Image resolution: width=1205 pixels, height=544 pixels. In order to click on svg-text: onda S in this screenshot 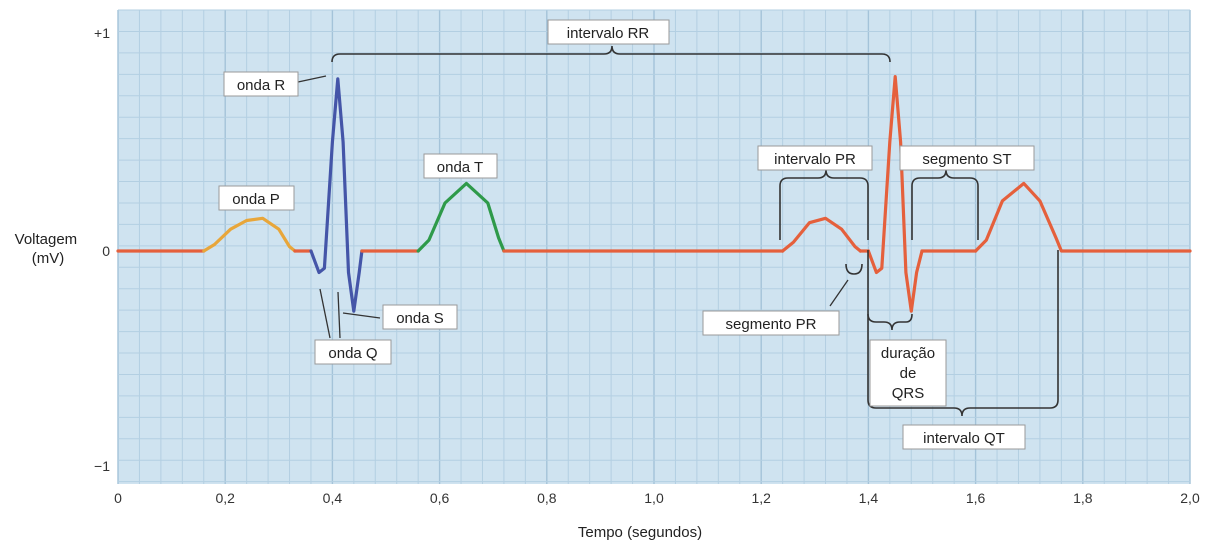, I will do `click(420, 318)`.